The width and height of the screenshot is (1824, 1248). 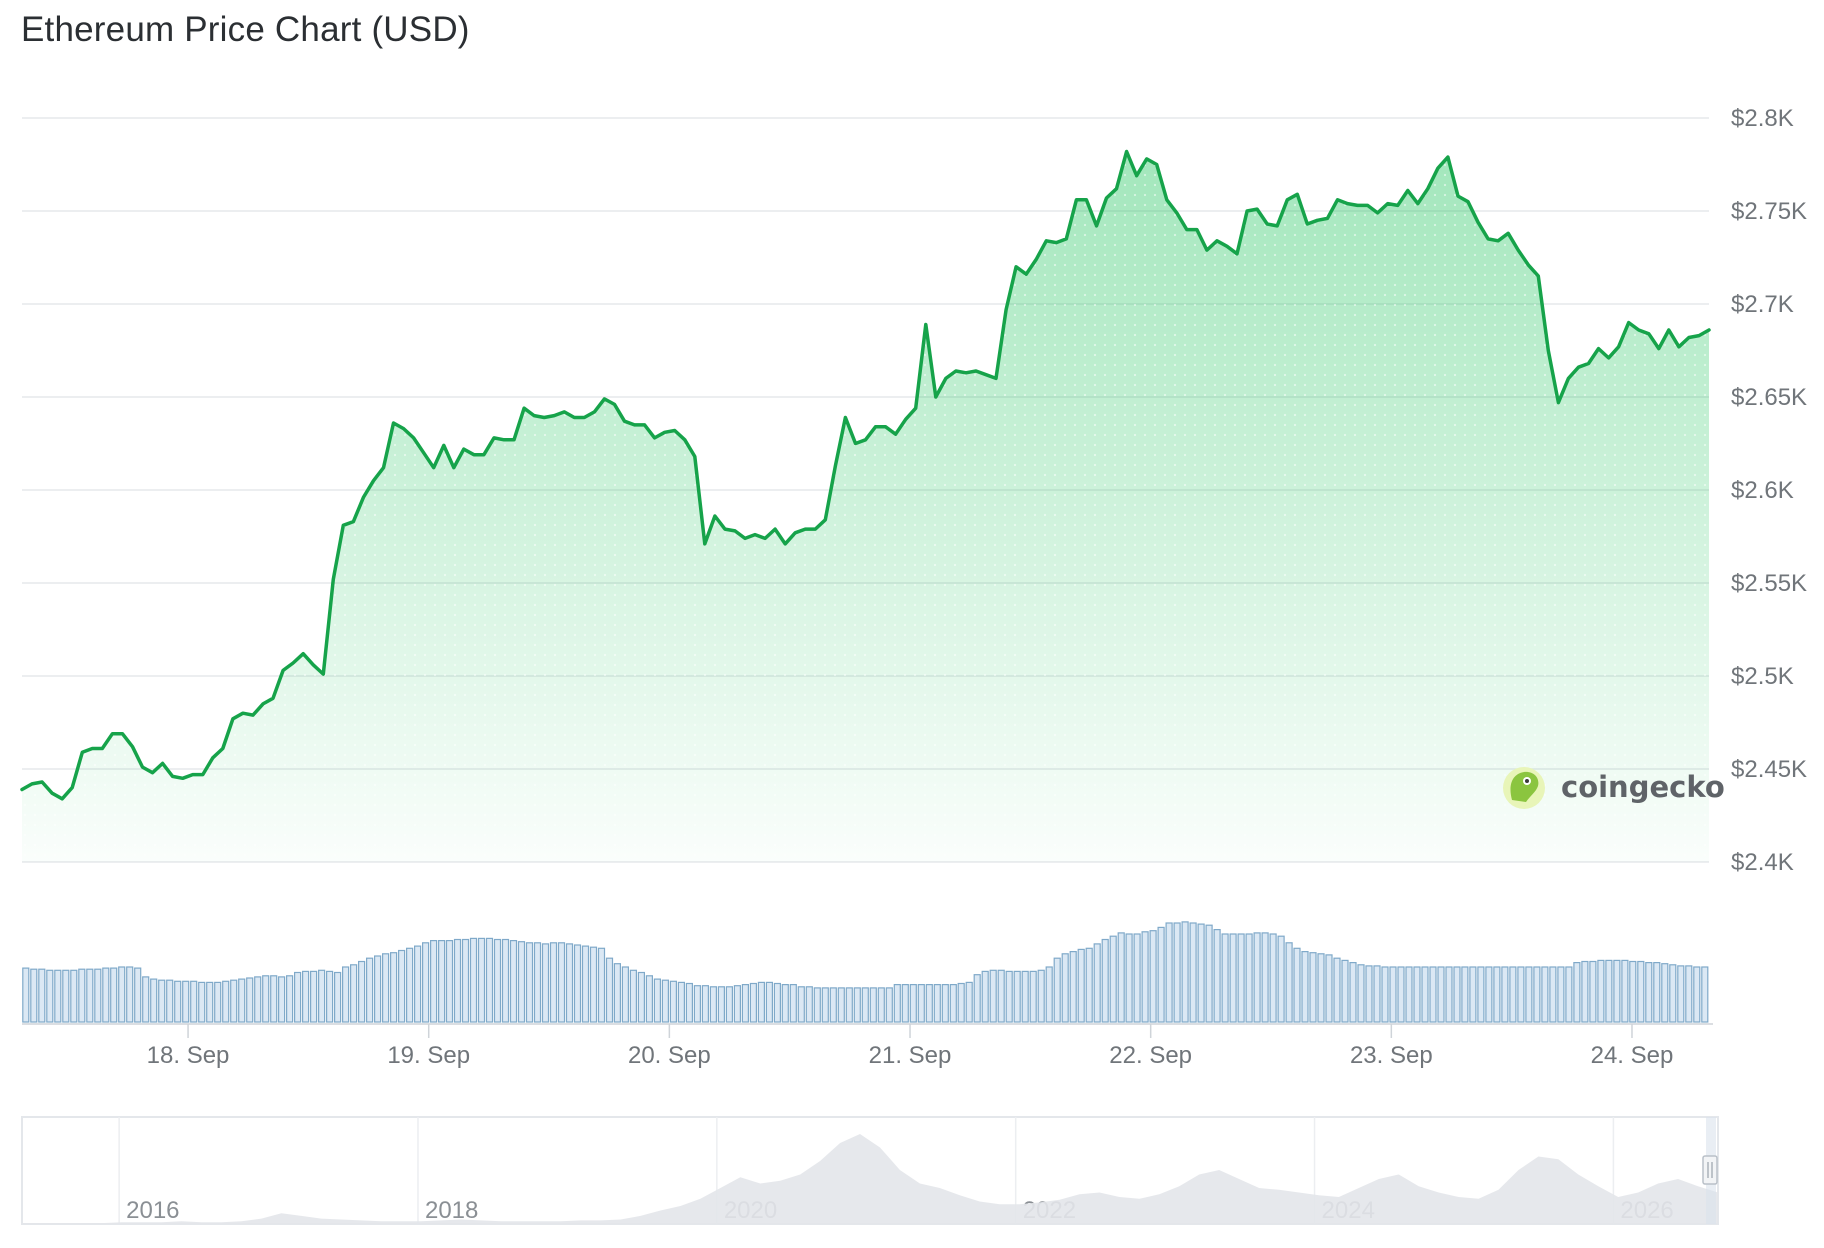 What do you see at coordinates (1524, 786) in the screenshot?
I see `coingecko-gecko-shape` at bounding box center [1524, 786].